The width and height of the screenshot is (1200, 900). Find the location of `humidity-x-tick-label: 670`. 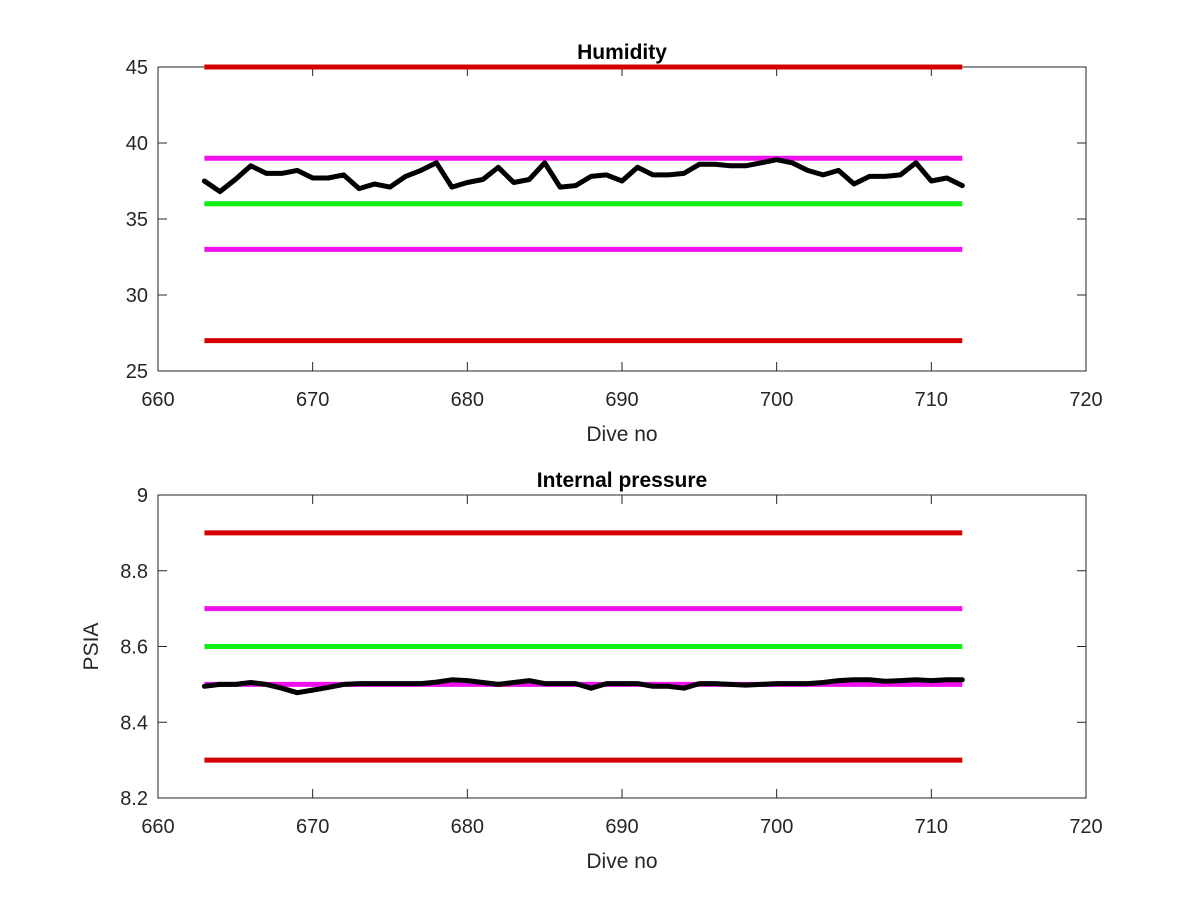

humidity-x-tick-label: 670 is located at coordinates (312, 400).